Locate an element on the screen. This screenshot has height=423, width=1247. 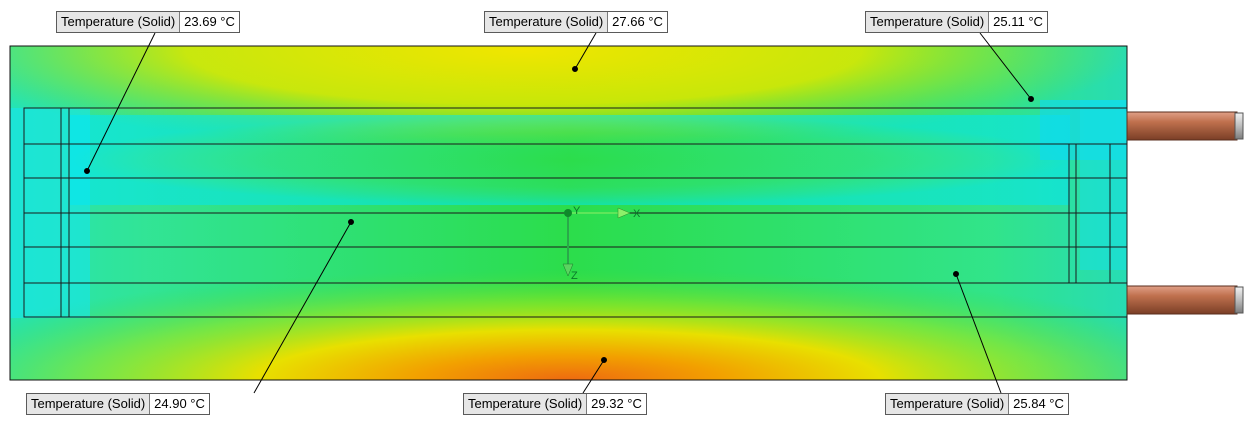
probe-label-4: Temperature (Solid) 24.90 °C is located at coordinates (118, 404).